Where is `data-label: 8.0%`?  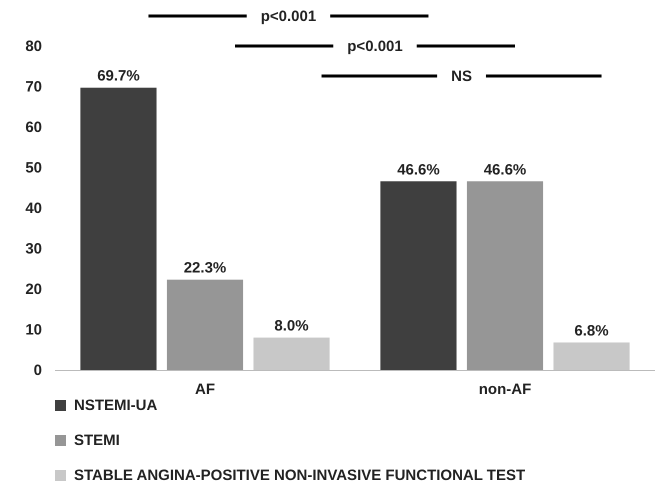
data-label: 8.0% is located at coordinates (291, 326).